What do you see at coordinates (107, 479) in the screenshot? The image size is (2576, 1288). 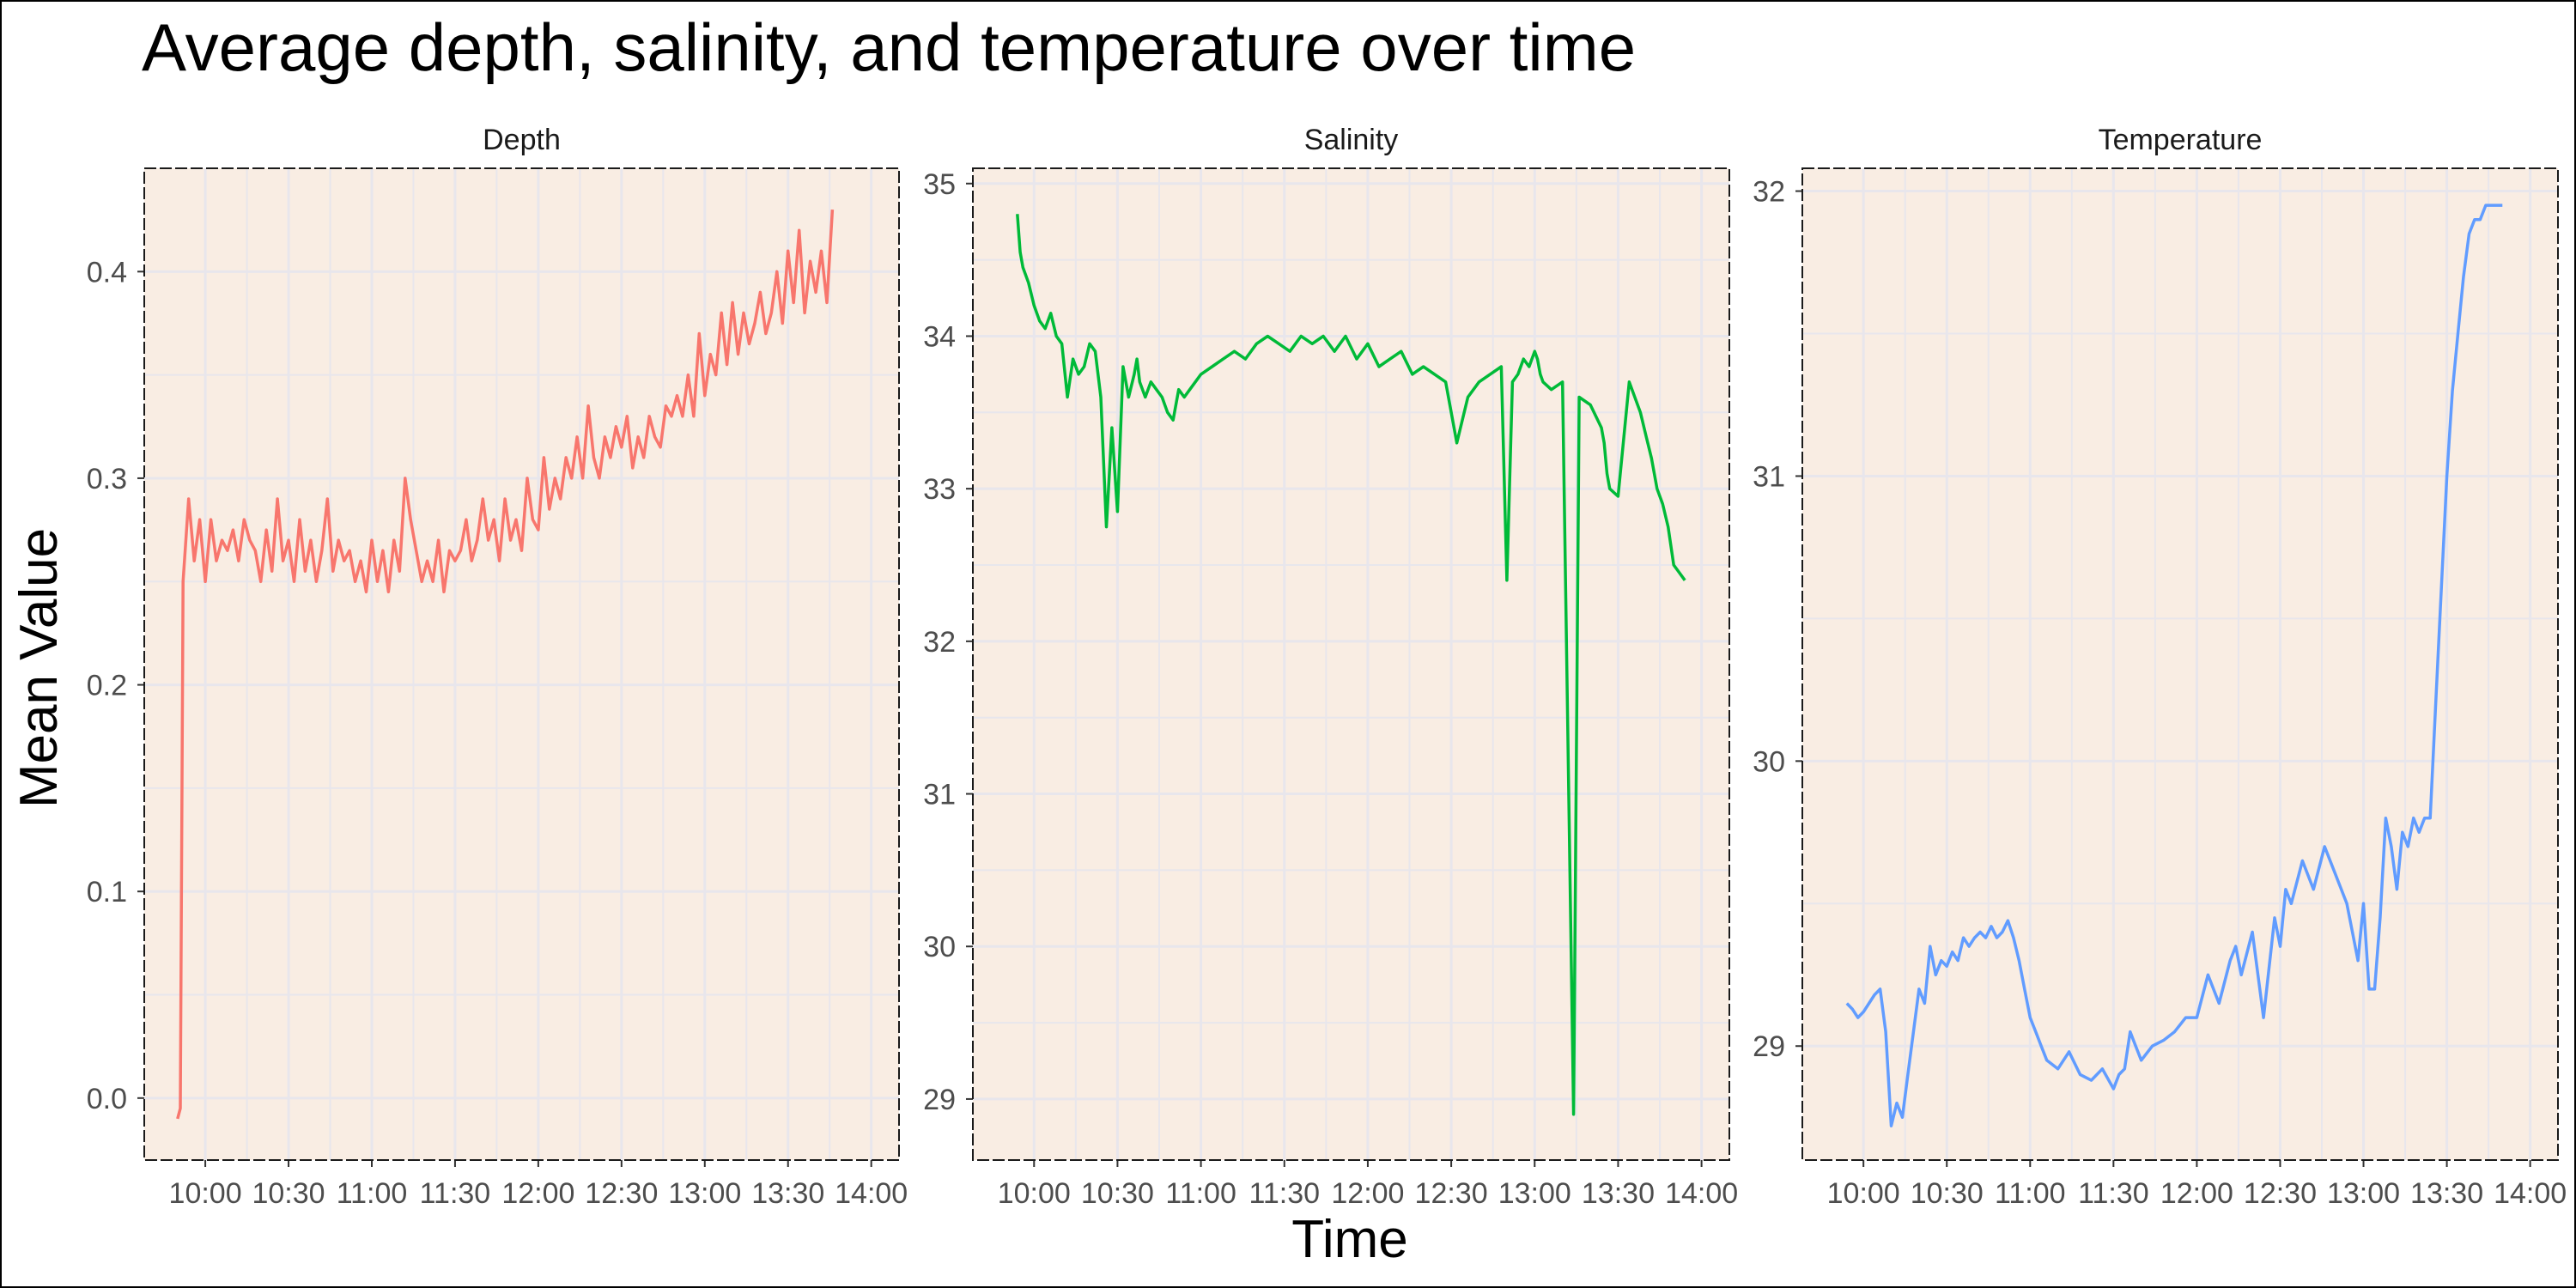 I see `depth-y-tick-label: 0.3` at bounding box center [107, 479].